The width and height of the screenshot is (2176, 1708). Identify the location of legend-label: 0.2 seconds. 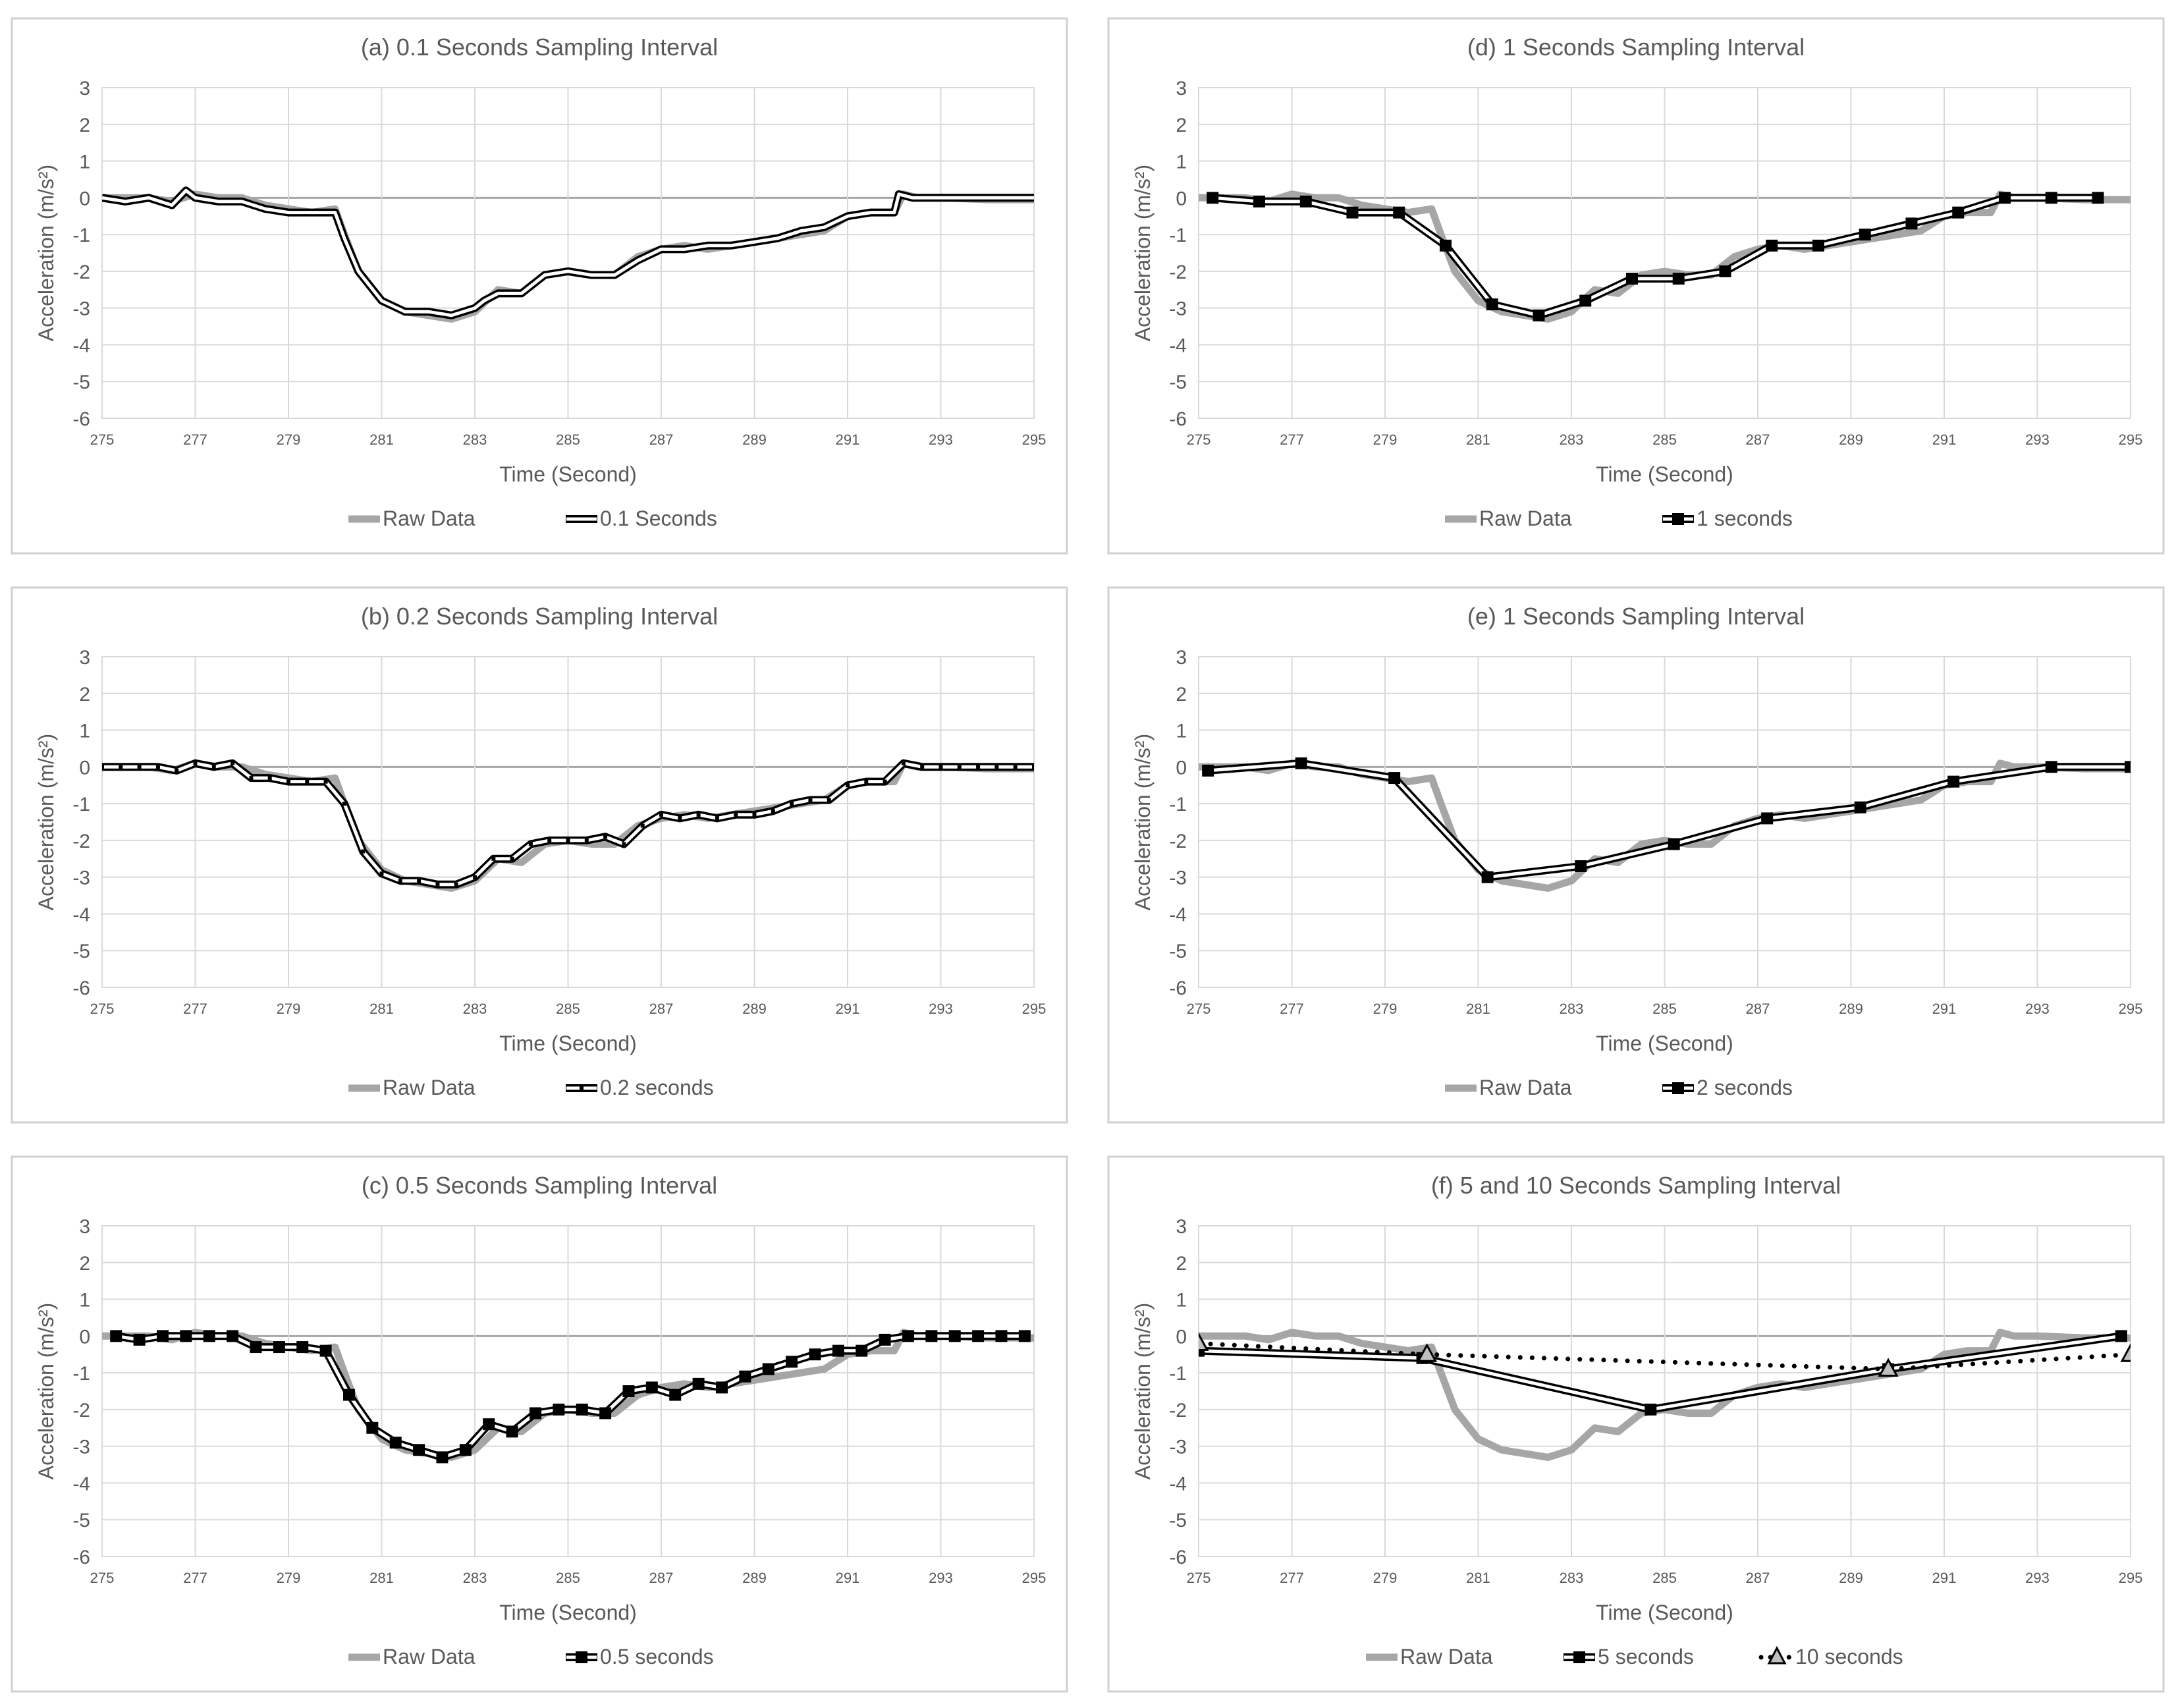
(657, 1087).